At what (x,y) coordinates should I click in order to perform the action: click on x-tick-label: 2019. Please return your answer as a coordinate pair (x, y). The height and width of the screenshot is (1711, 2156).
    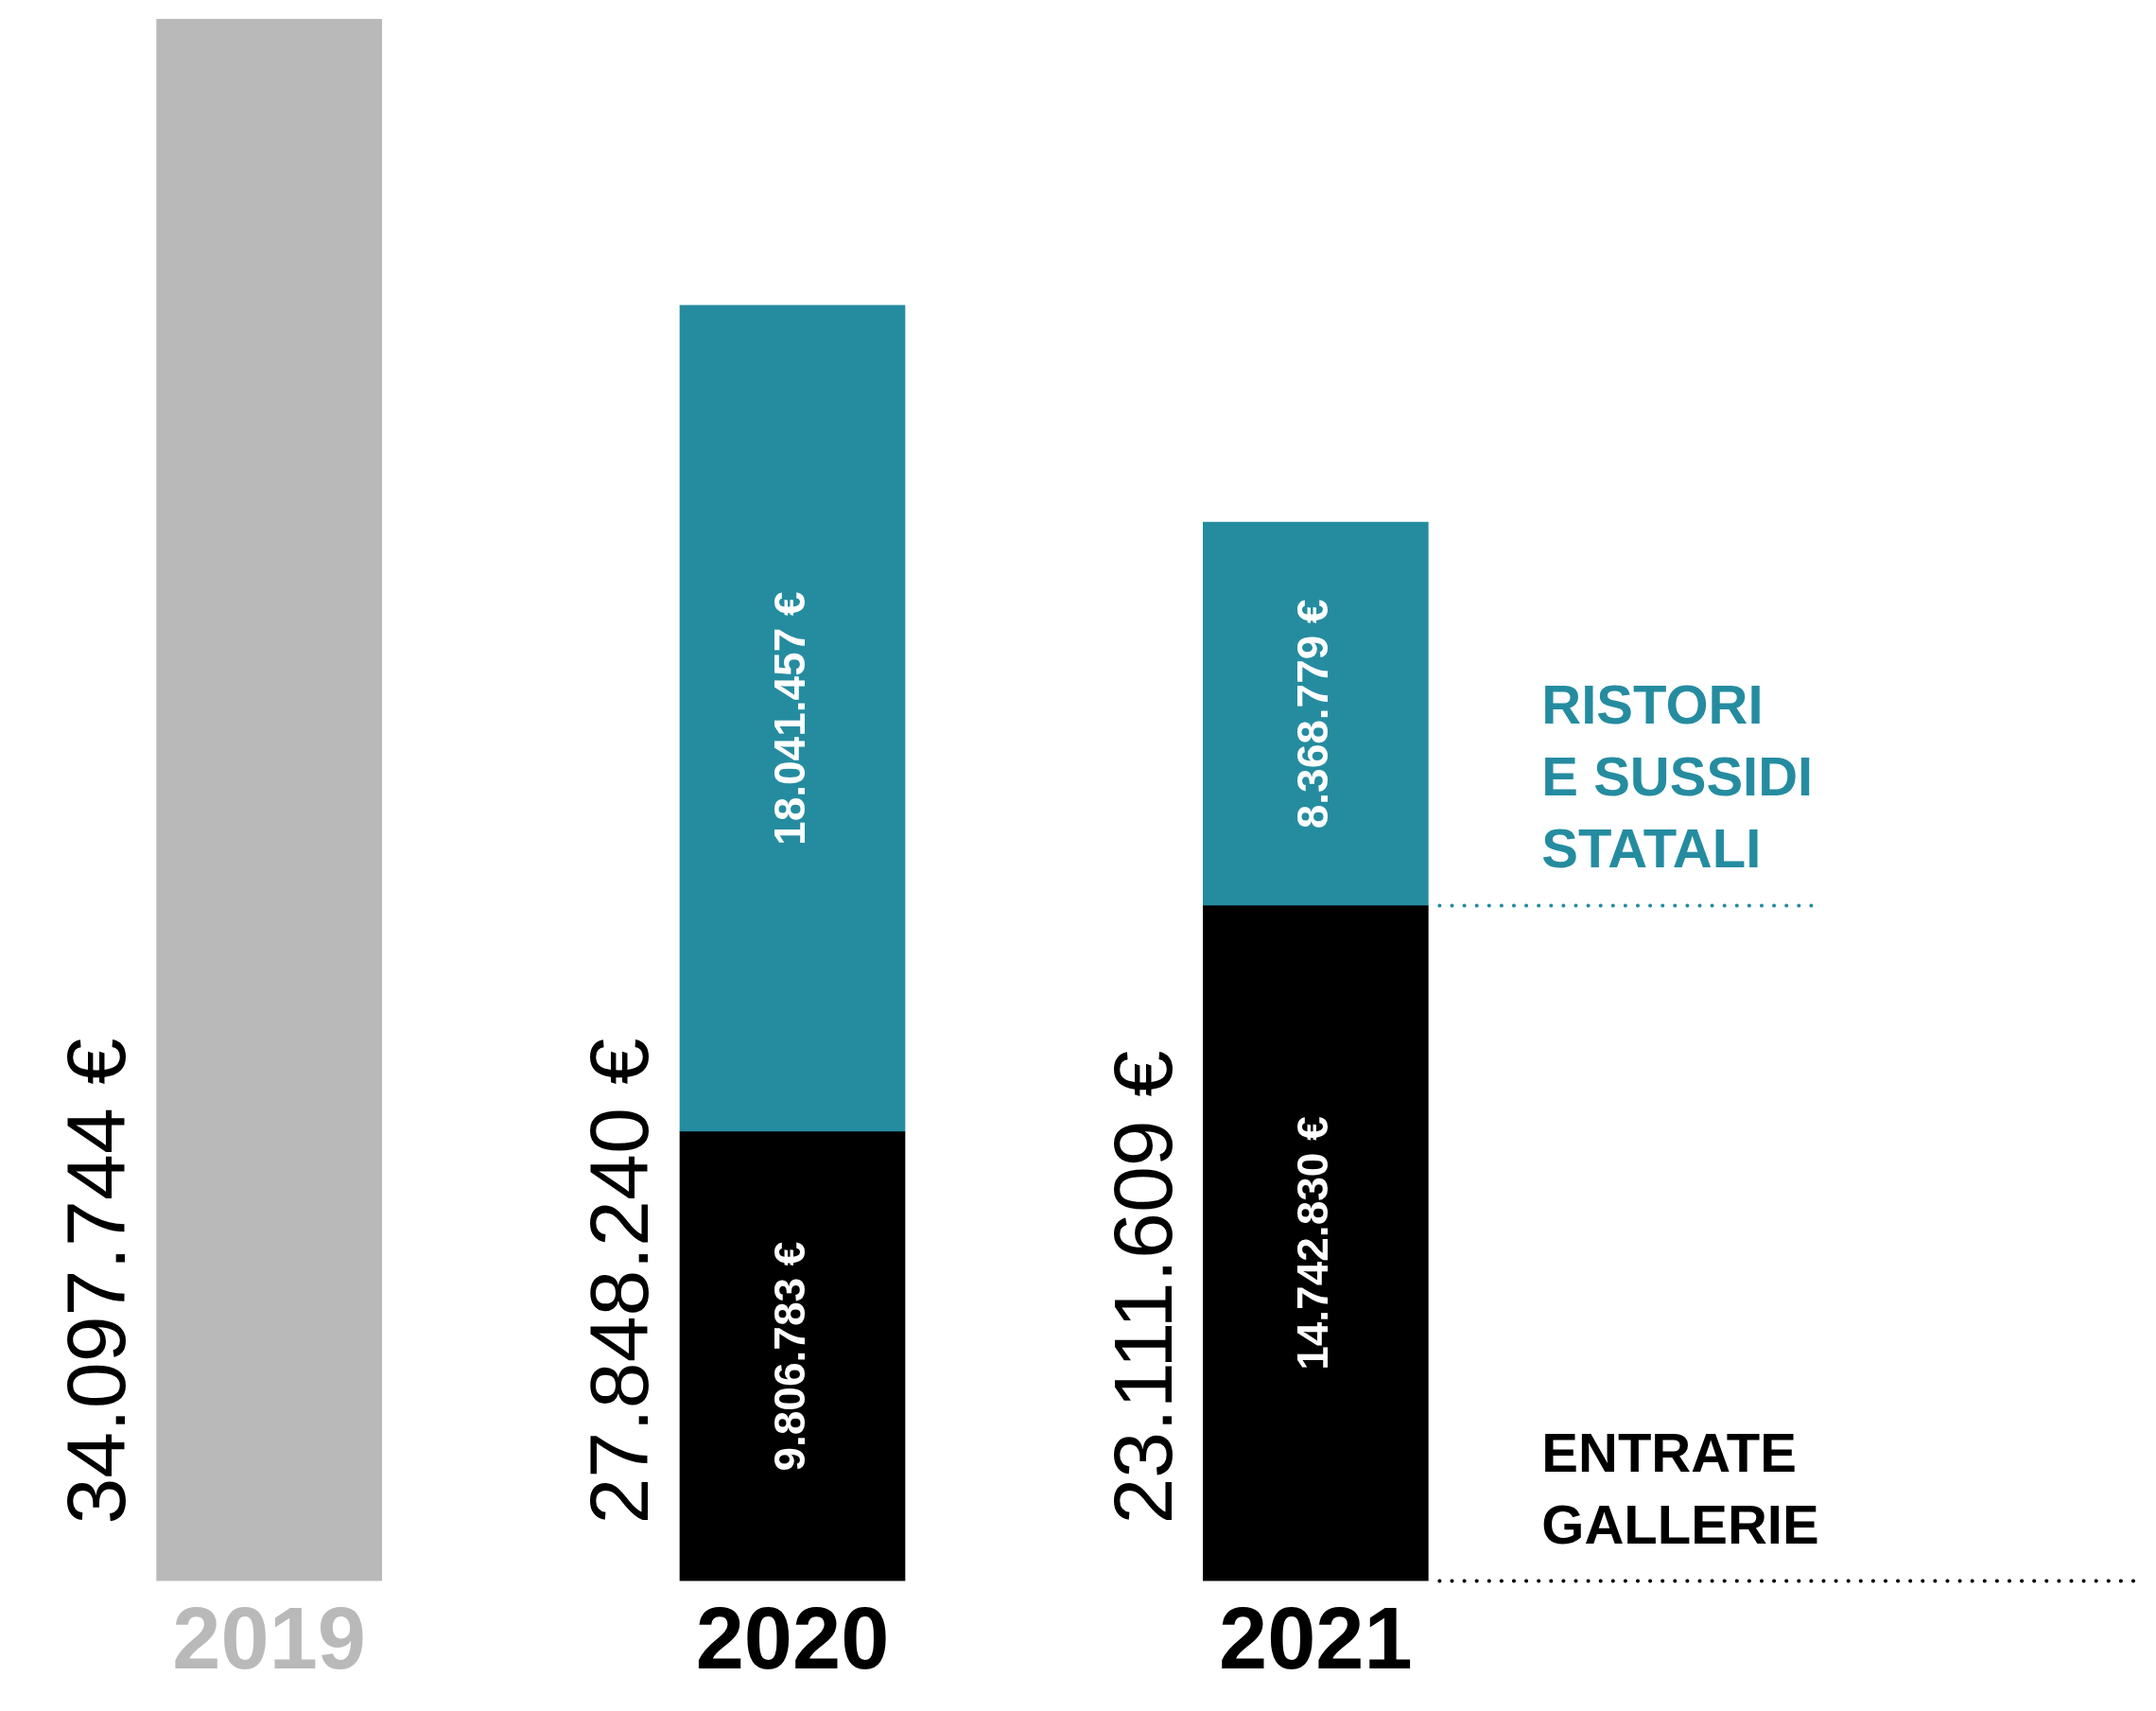
    Looking at the image, I should click on (269, 1639).